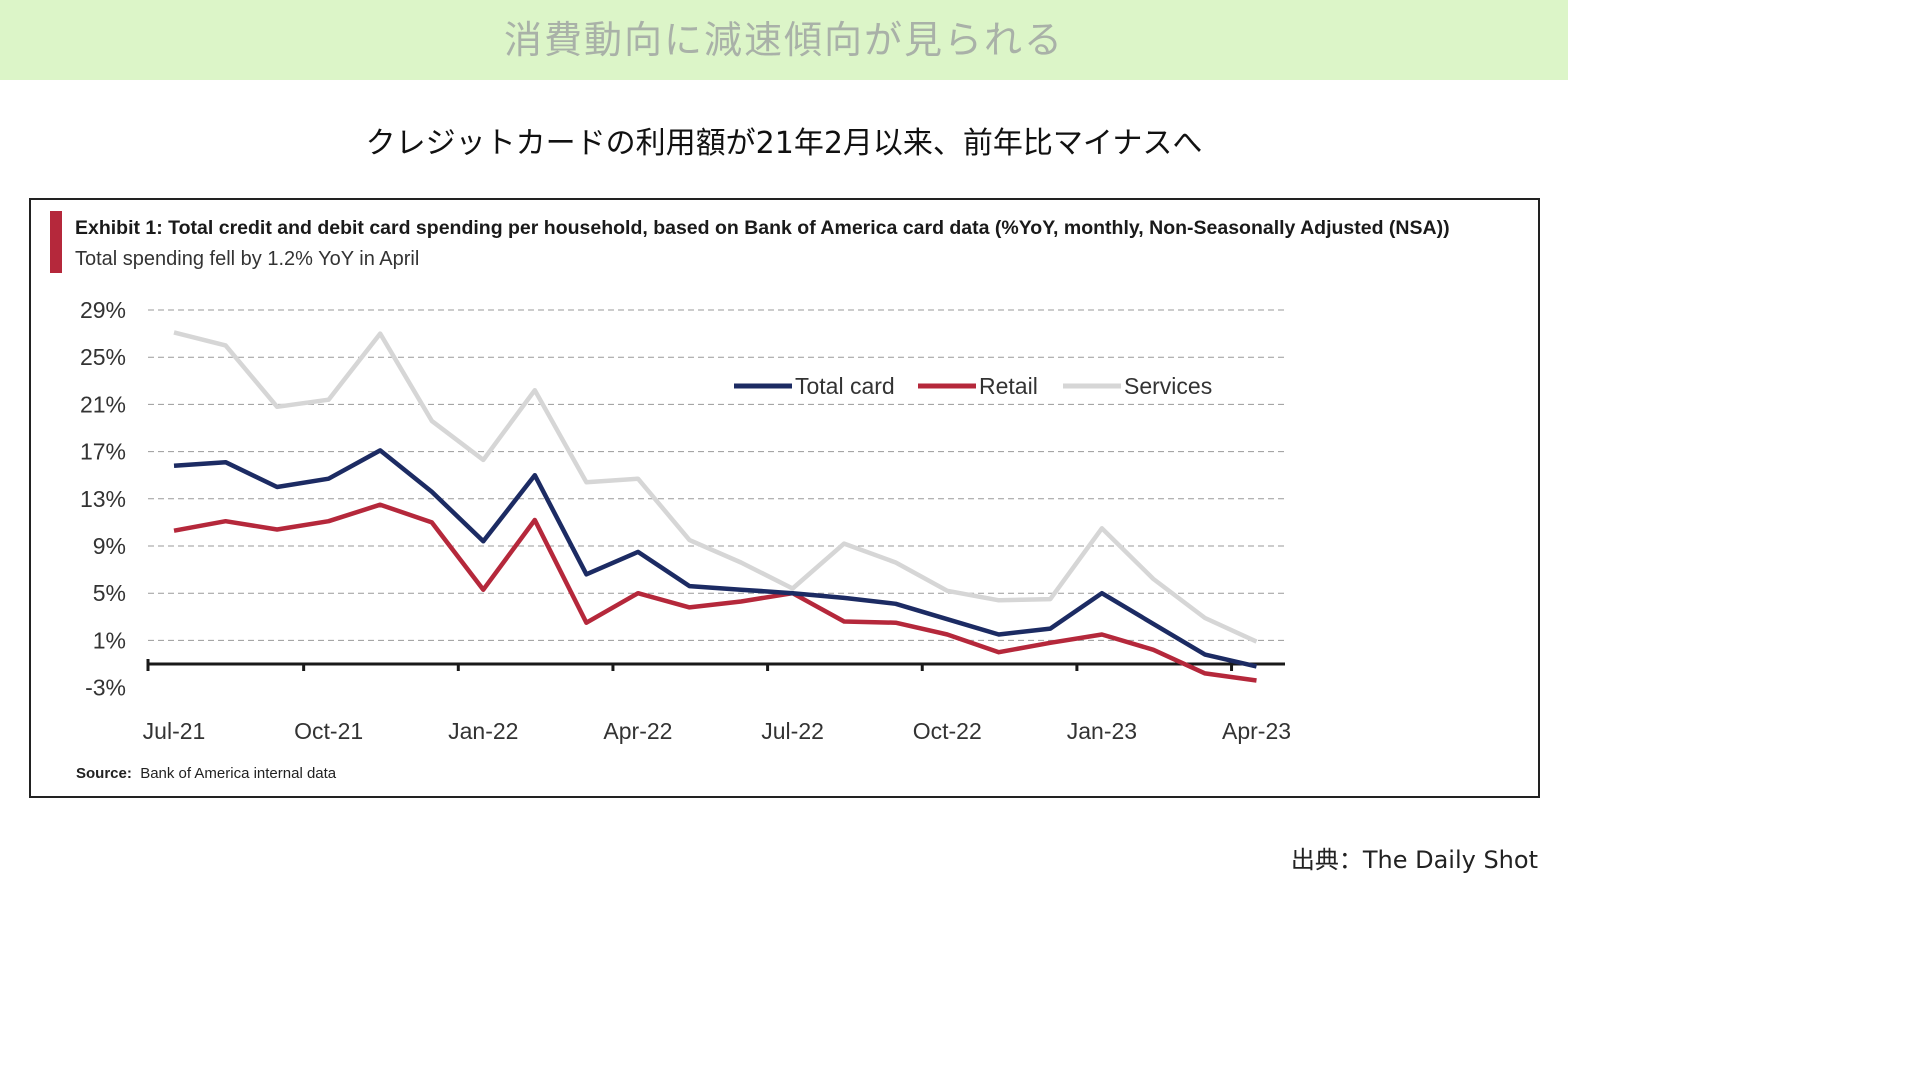 The height and width of the screenshot is (1080, 1920). I want to click on series-line-retail, so click(715, 592).